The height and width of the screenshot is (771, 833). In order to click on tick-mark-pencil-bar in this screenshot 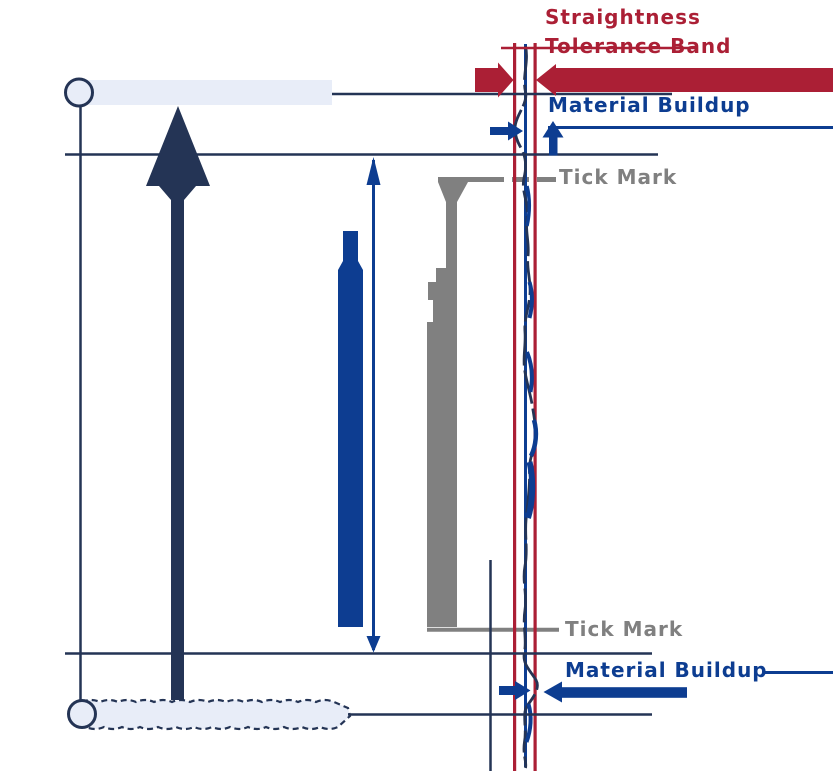, I will do `click(447, 404)`.